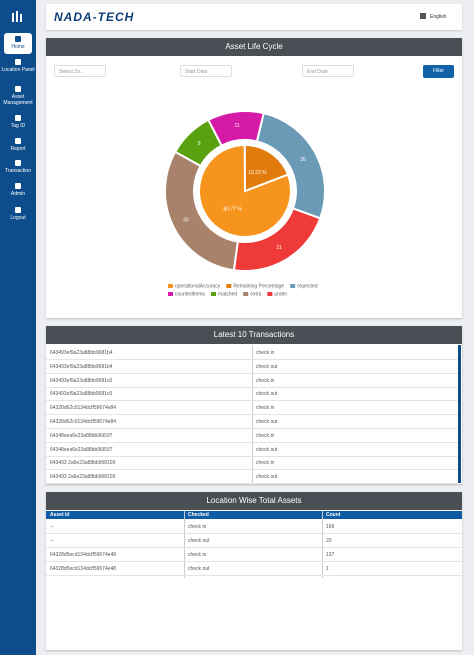 Image resolution: width=474 pixels, height=655 pixels. I want to click on legend-label: Remaining Percentage, so click(258, 286).